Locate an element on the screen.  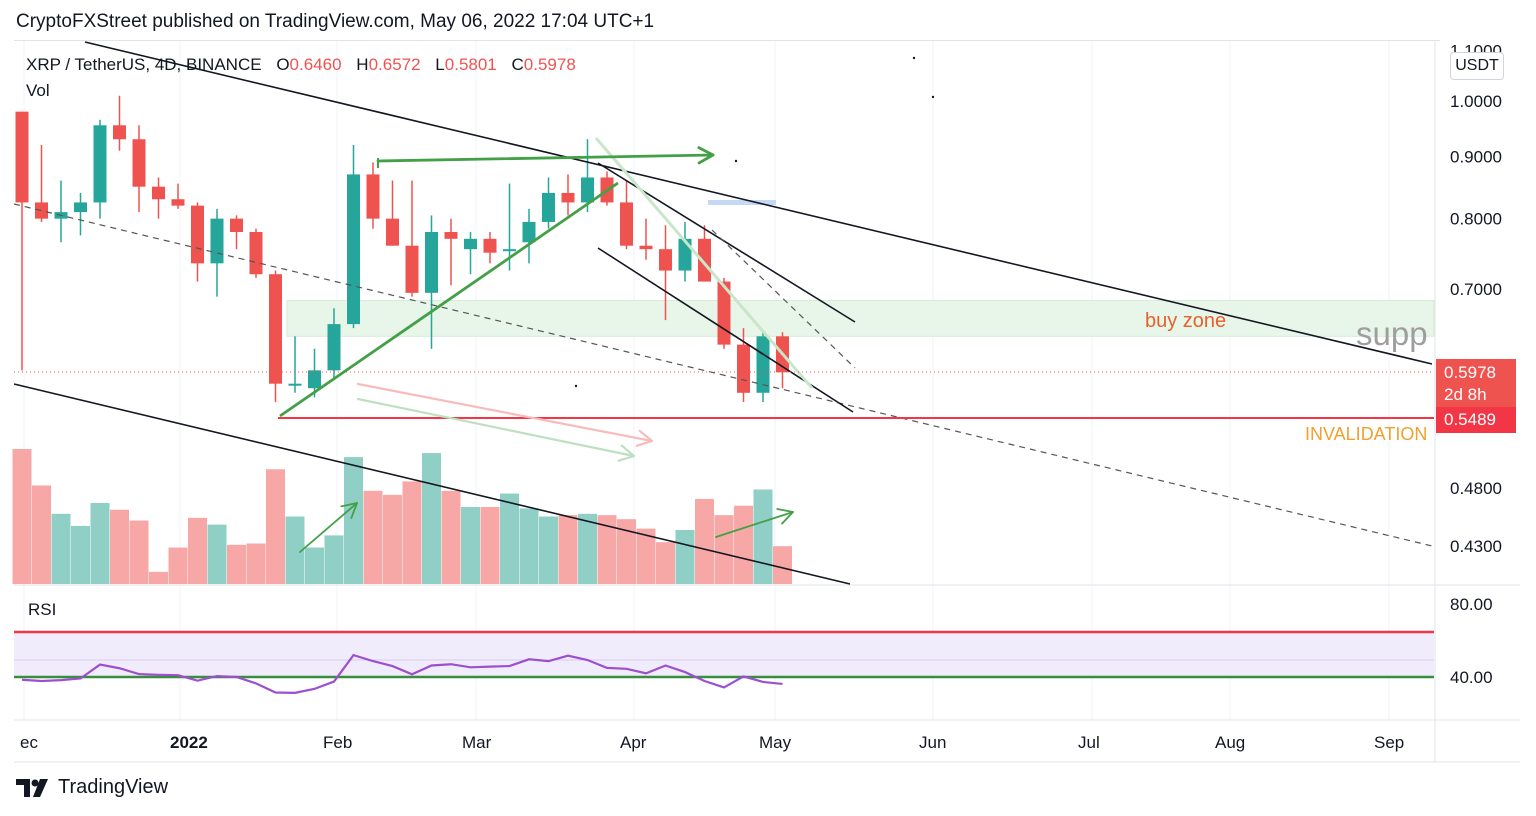
low-value: 0.5801 is located at coordinates (470, 64).